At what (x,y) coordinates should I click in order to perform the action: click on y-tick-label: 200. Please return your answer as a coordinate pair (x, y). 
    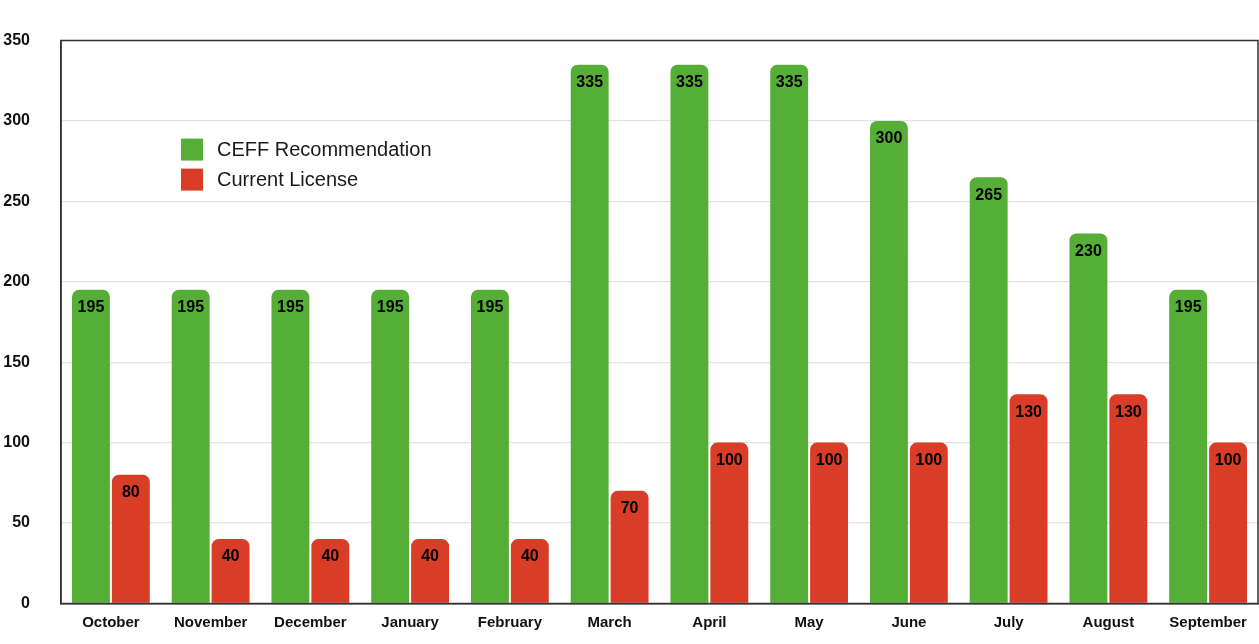
    Looking at the image, I should click on (17, 281).